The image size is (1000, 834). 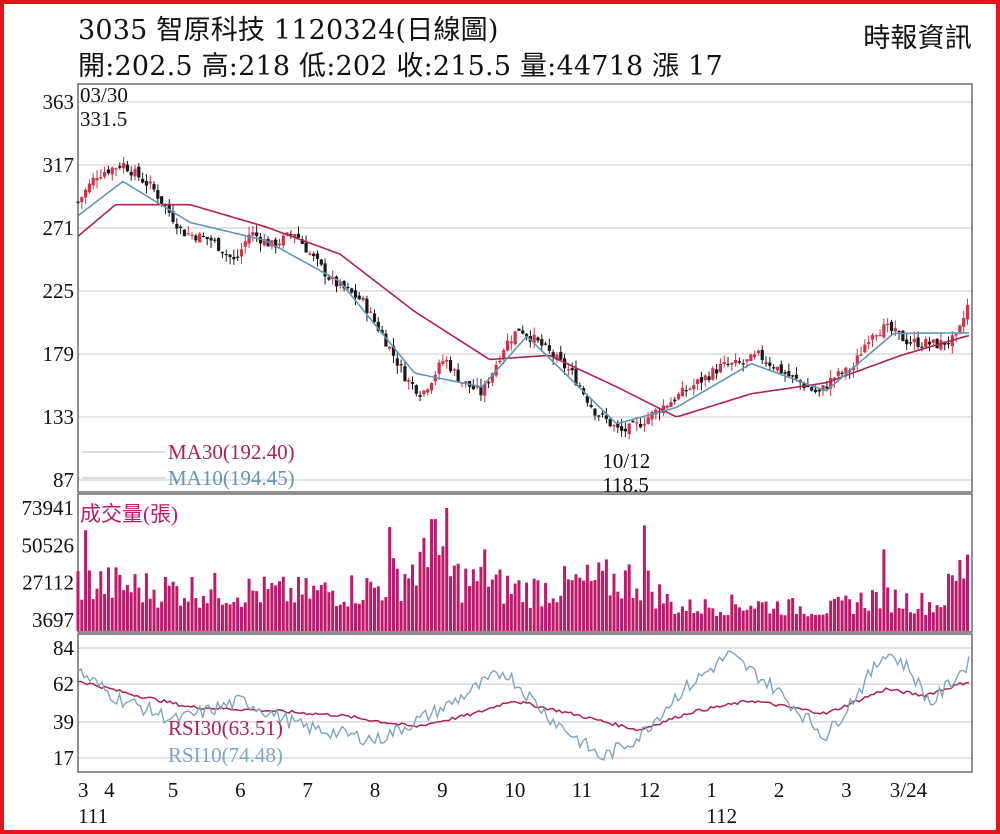 What do you see at coordinates (64, 648) in the screenshot?
I see `rsi-tick-label: 84` at bounding box center [64, 648].